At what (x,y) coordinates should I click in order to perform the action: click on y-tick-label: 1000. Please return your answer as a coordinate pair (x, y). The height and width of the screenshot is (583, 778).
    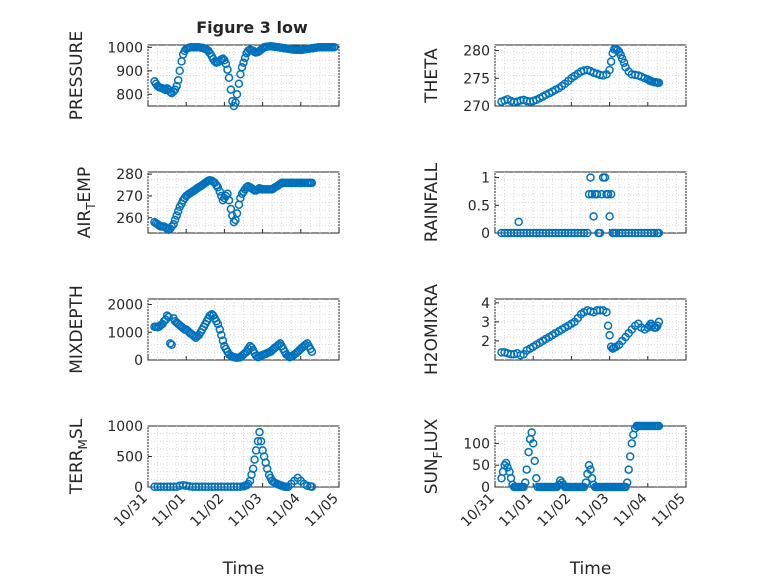
    Looking at the image, I should click on (125, 48).